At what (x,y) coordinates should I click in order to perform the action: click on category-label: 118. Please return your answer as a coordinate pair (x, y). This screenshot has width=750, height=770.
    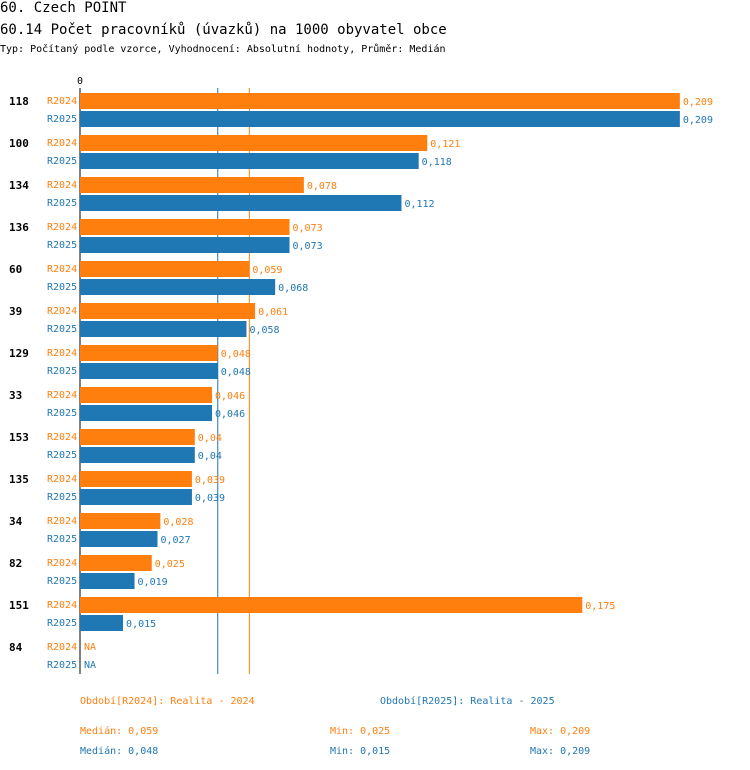
    Looking at the image, I should click on (19, 101).